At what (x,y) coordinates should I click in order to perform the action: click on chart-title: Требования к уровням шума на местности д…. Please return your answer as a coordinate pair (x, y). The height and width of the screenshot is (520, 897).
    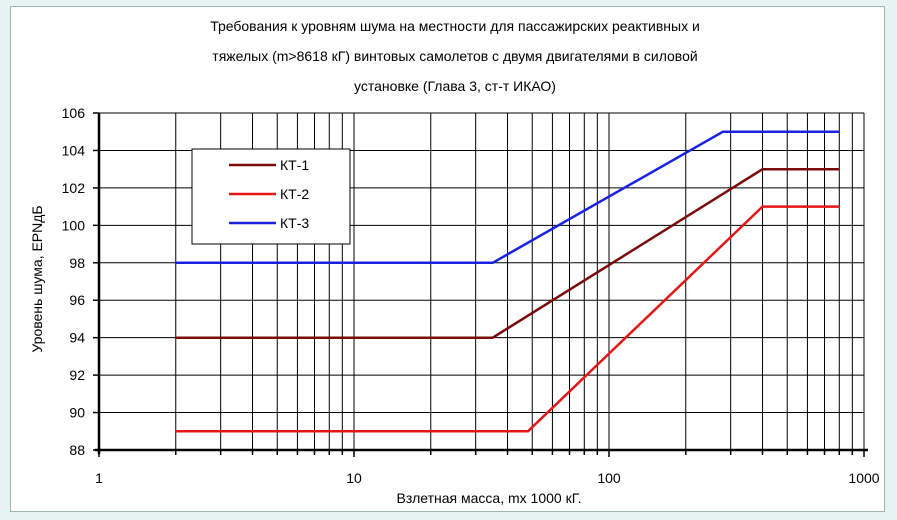
    Looking at the image, I should click on (455, 56).